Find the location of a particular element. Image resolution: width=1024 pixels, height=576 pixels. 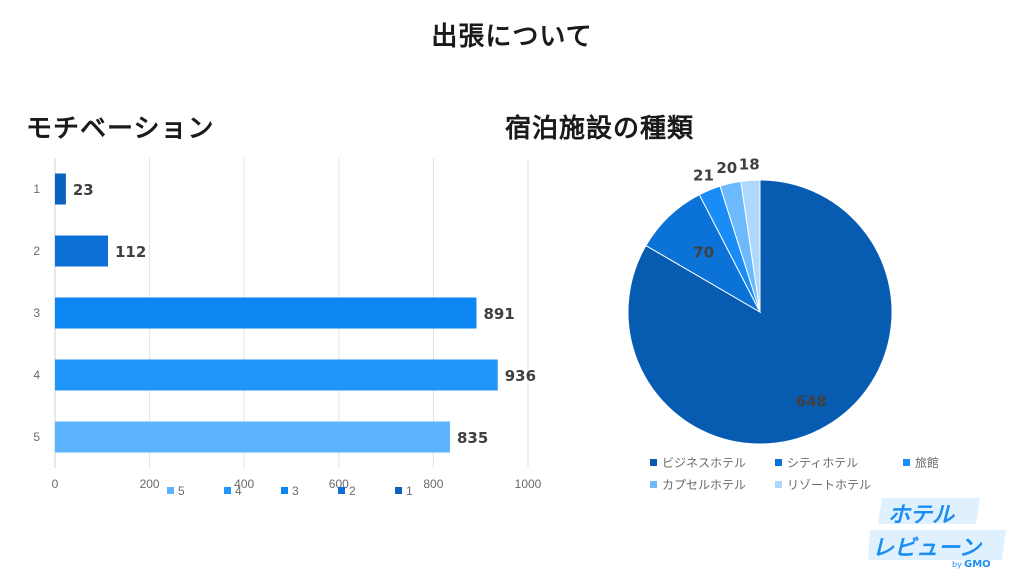

y-tick-label: 4 is located at coordinates (36, 375).